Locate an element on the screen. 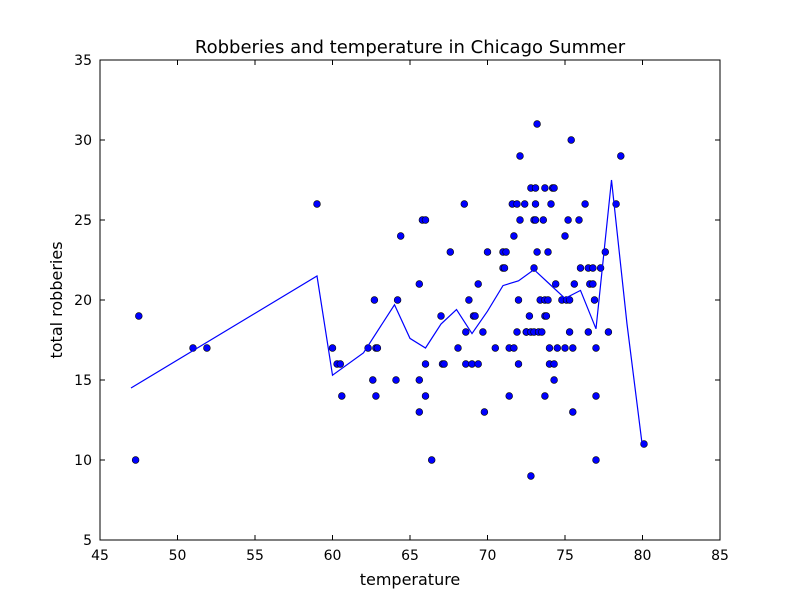 This screenshot has width=800, height=600. x-tick-label: 65 is located at coordinates (410, 556).